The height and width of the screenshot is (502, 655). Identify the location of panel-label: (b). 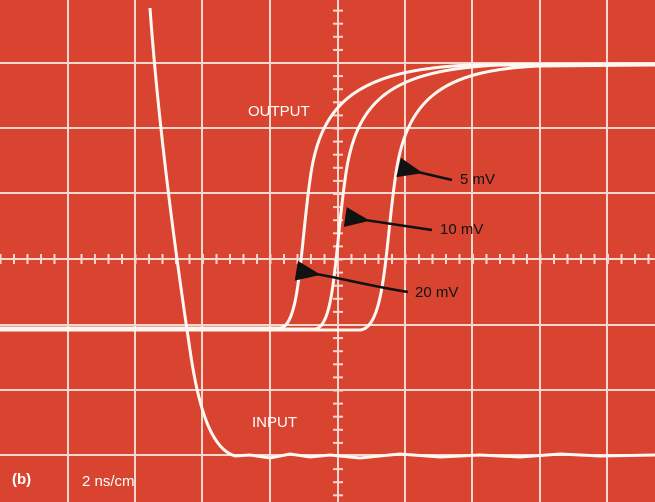
(21, 479).